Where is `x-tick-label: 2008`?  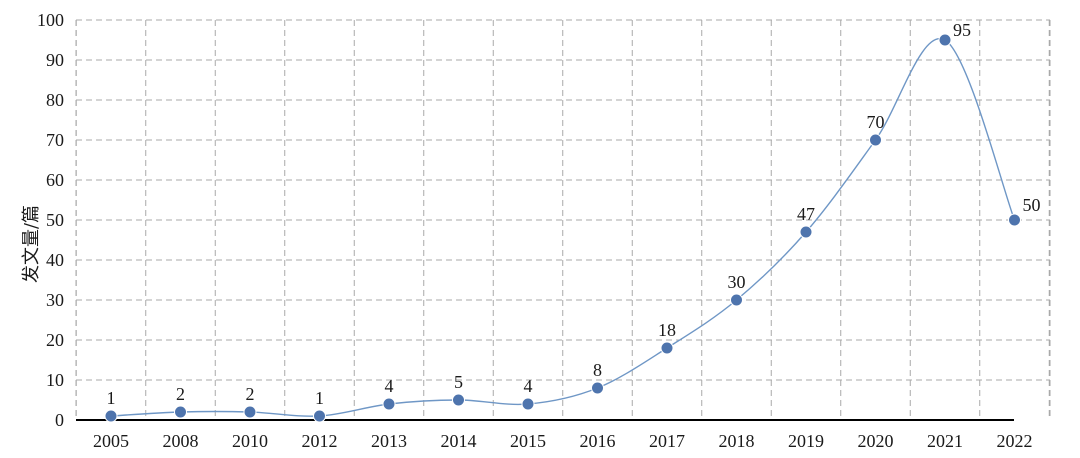
x-tick-label: 2008 is located at coordinates (181, 441).